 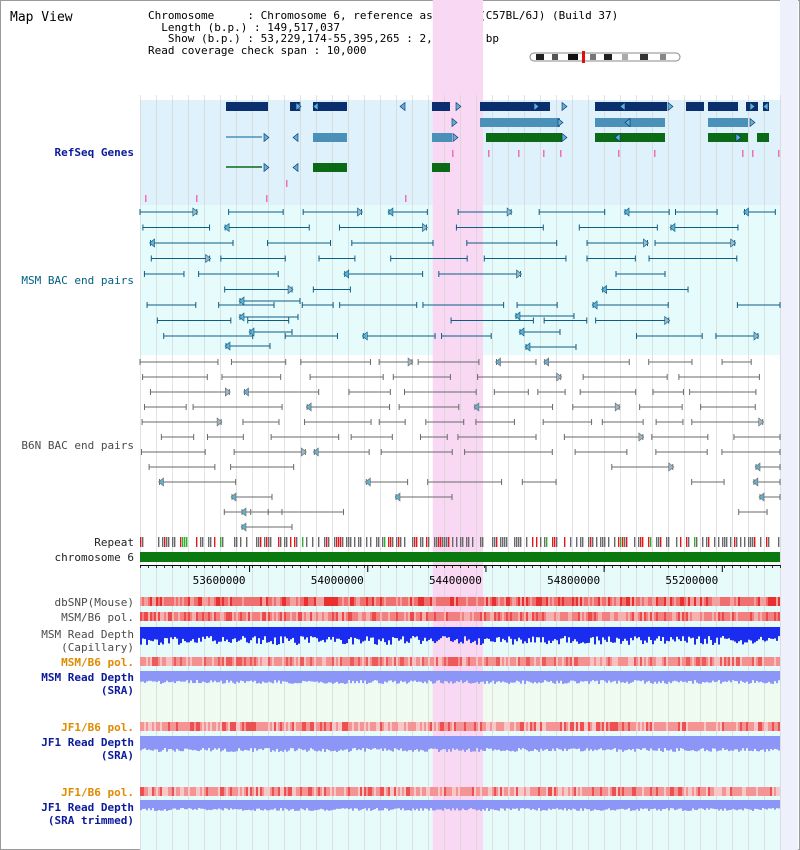 What do you see at coordinates (267, 198) in the screenshot?
I see `refseq-tick` at bounding box center [267, 198].